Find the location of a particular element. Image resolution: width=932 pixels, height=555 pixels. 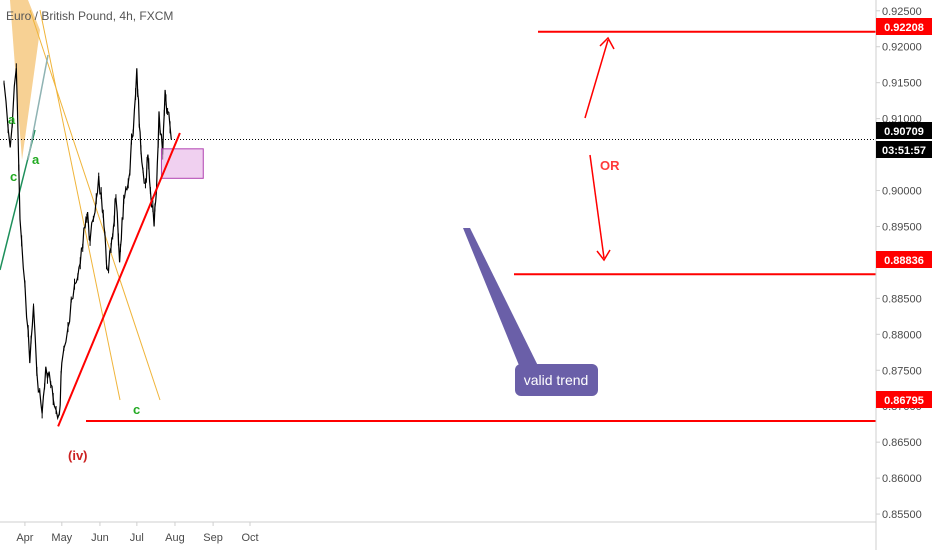

price-axis-tick-label: 0.91500 is located at coordinates (902, 84).